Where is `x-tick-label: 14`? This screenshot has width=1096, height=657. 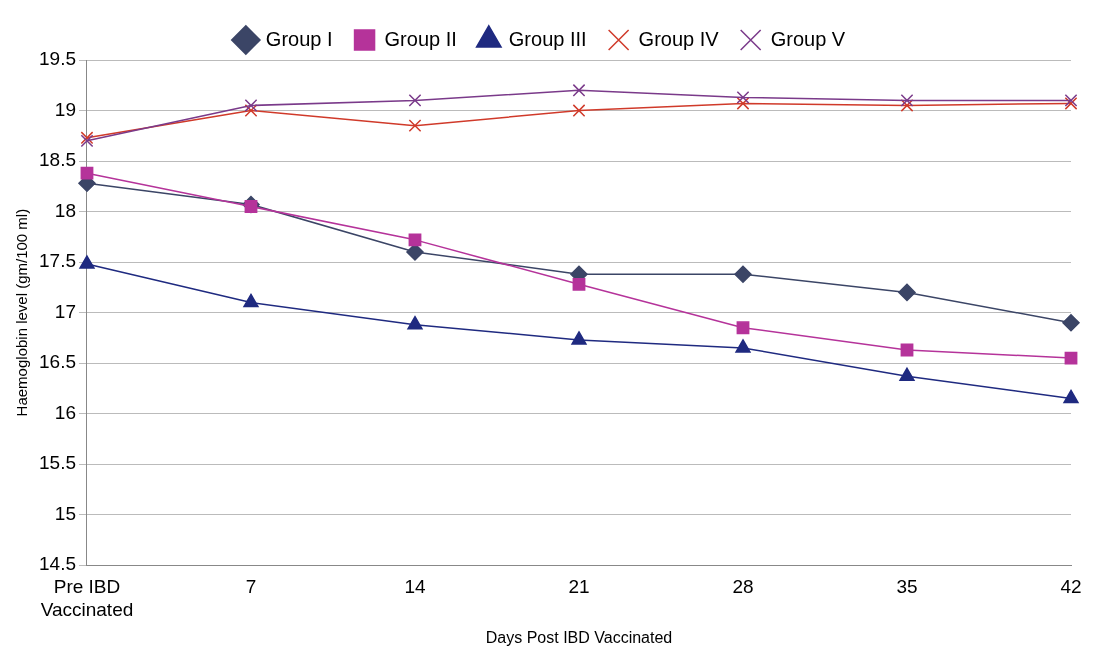
x-tick-label: 14 is located at coordinates (415, 586).